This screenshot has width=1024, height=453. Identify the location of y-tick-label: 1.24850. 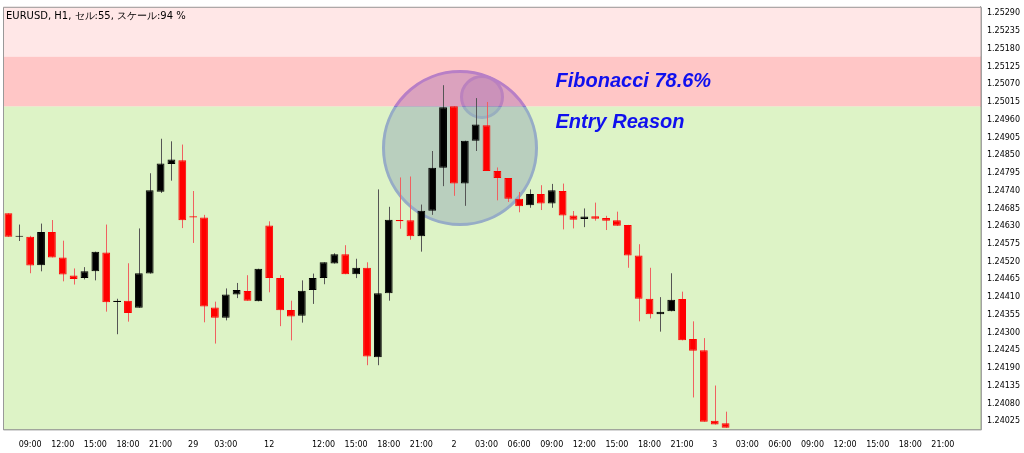
(1003, 155).